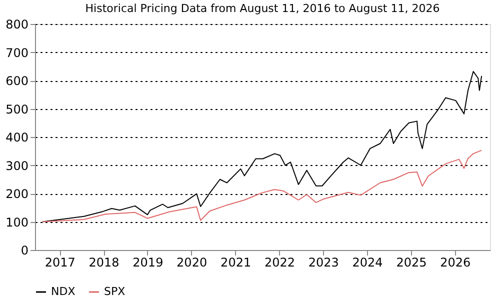 The image size is (500, 300). I want to click on y-tick-label: 600, so click(17, 81).